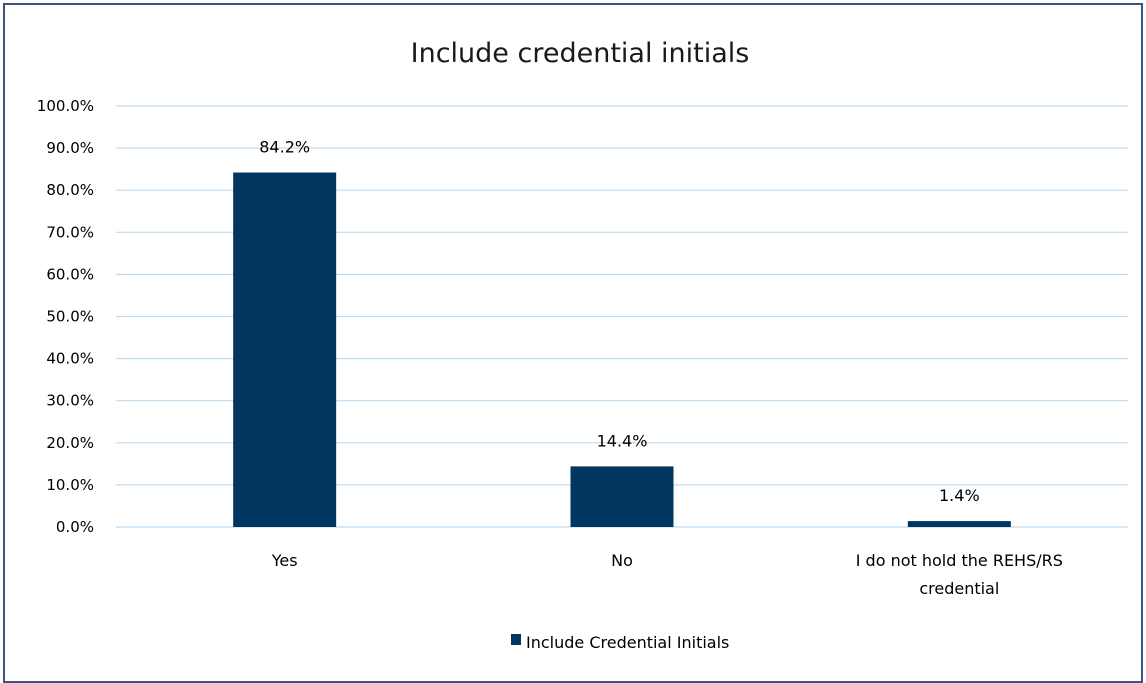 The width and height of the screenshot is (1146, 683). I want to click on y-tick-label: 40.0%, so click(70, 359).